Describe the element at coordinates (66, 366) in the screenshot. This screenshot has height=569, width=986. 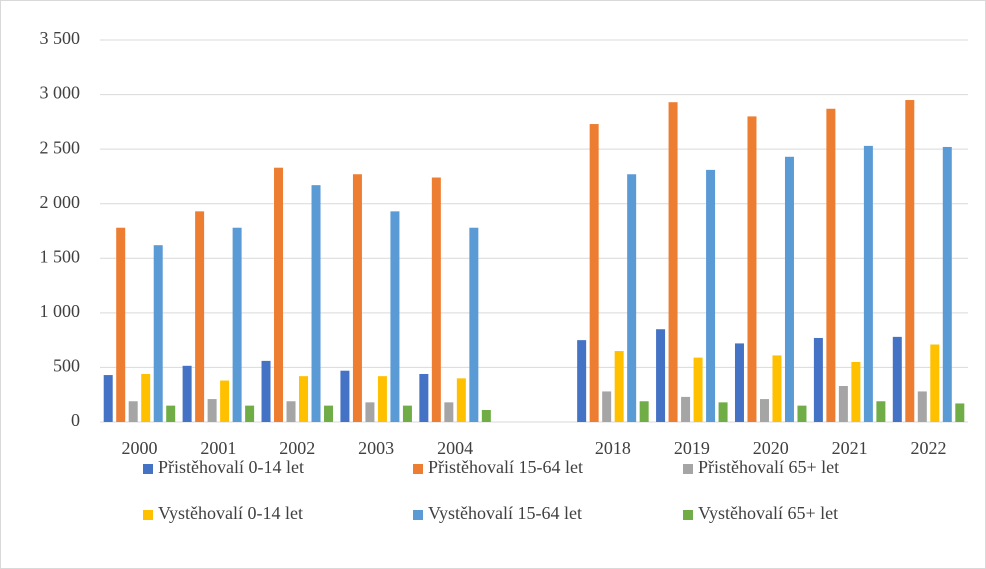
I see `y-tick-label: 500` at that location.